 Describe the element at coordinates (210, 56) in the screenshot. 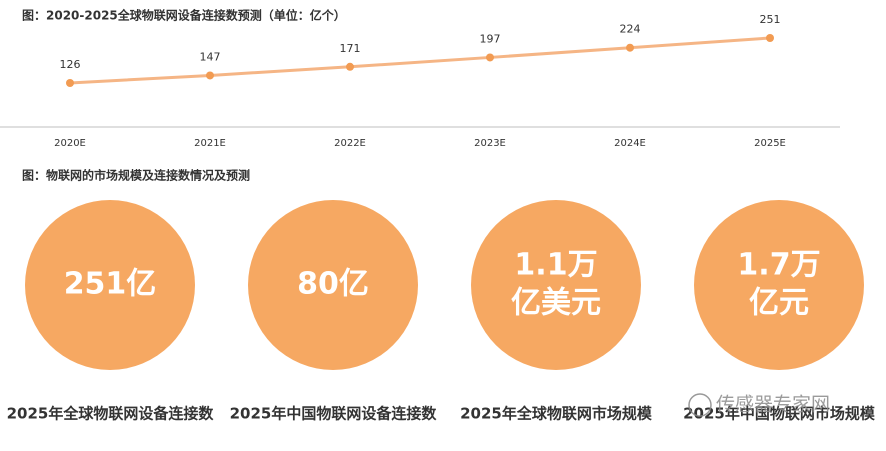

I see `data-label: 147` at that location.